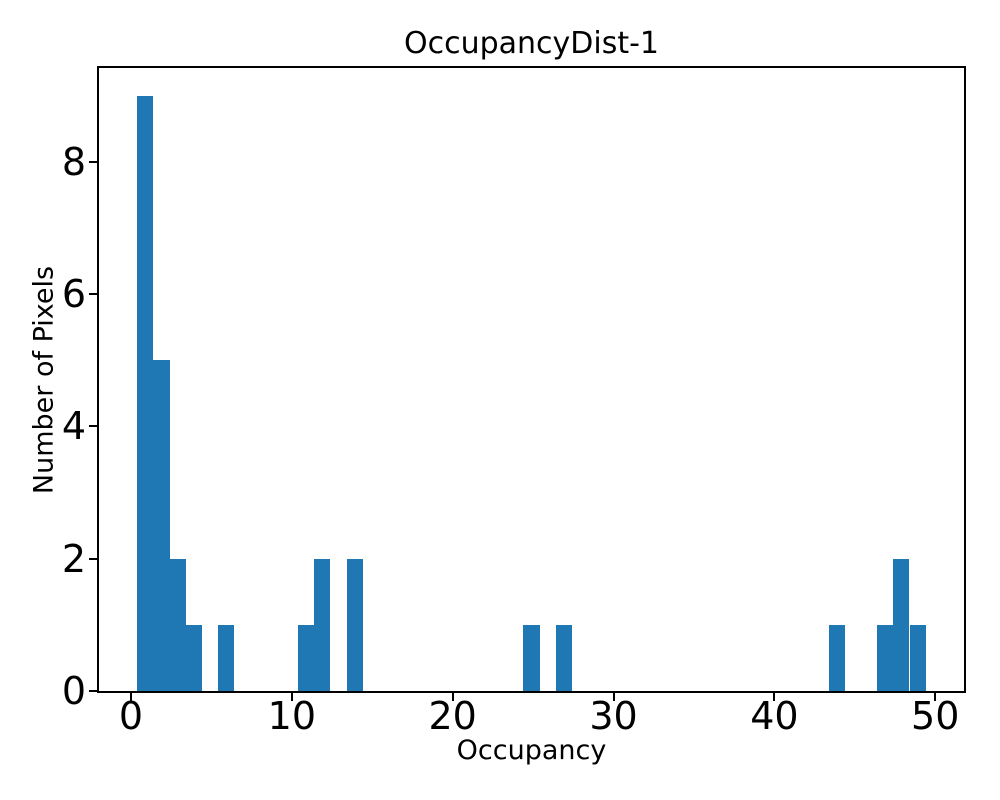 This screenshot has height=800, width=1000. I want to click on y-tick-label: 2, so click(73, 558).